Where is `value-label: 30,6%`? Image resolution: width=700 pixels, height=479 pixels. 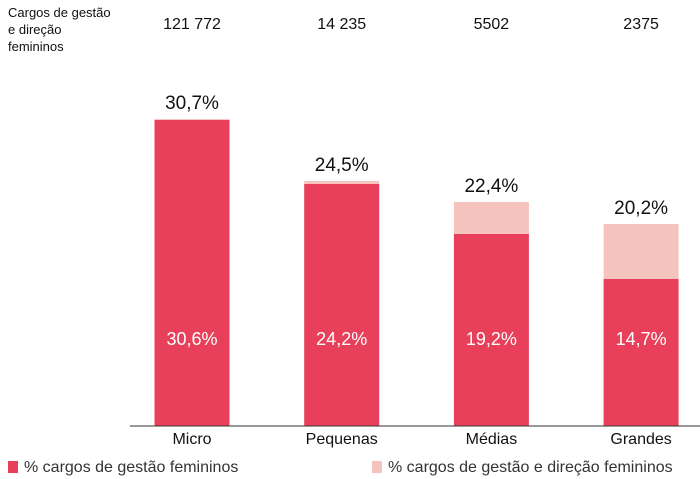
value-label: 30,6% is located at coordinates (191, 339).